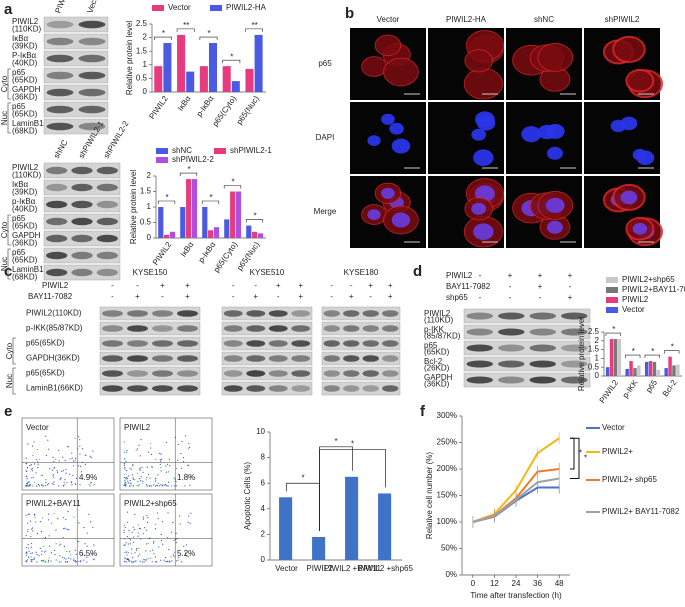 This screenshot has width=685, height=607. I want to click on blot-size: (68KD), so click(25, 276).